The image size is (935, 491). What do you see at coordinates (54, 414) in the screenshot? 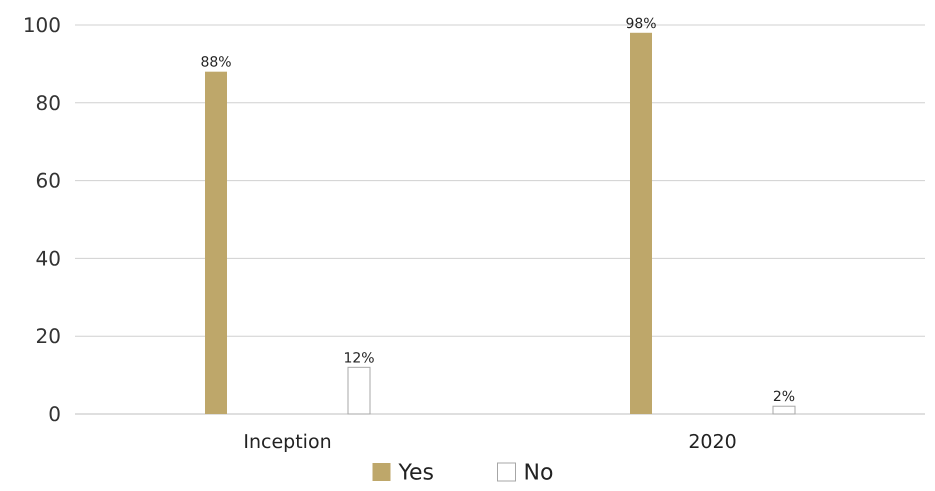
I see `y-tick-label: 0` at bounding box center [54, 414].